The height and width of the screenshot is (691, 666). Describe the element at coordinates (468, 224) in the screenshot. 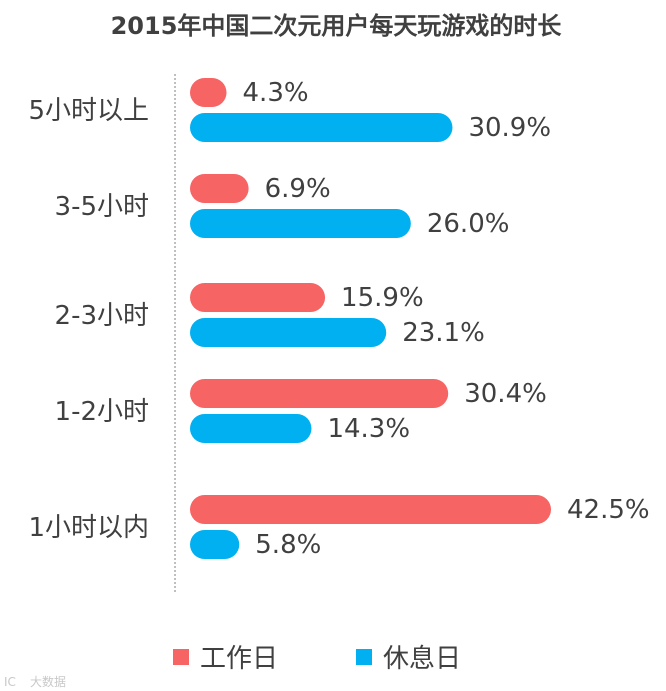

I see `value-label-holiday: 26.0%` at that location.